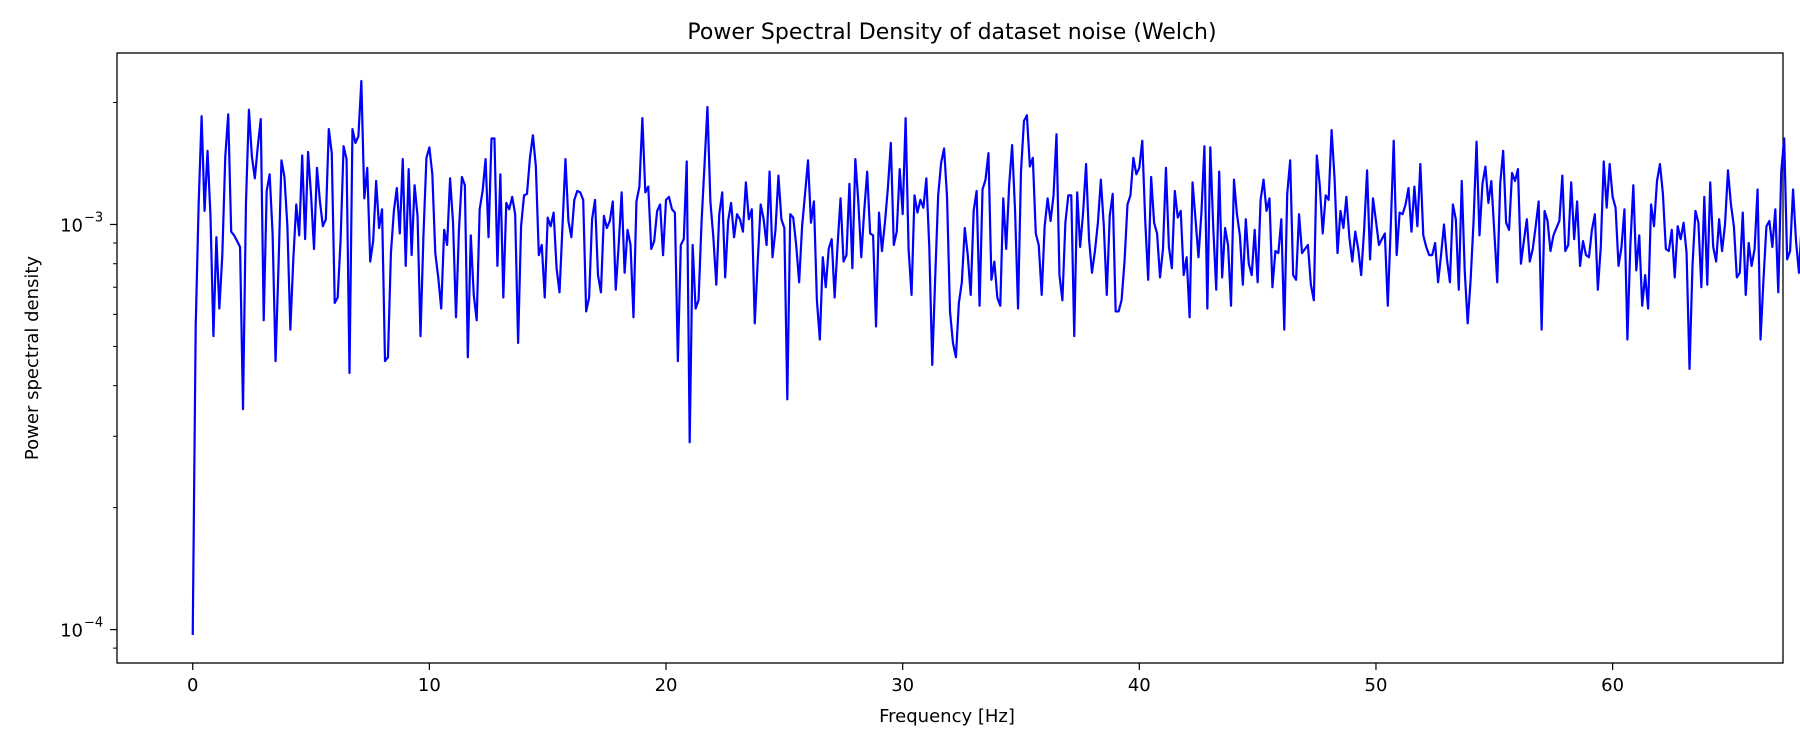 Image resolution: width=1800 pixels, height=750 pixels. I want to click on x-tick-label: 50, so click(1376, 685).